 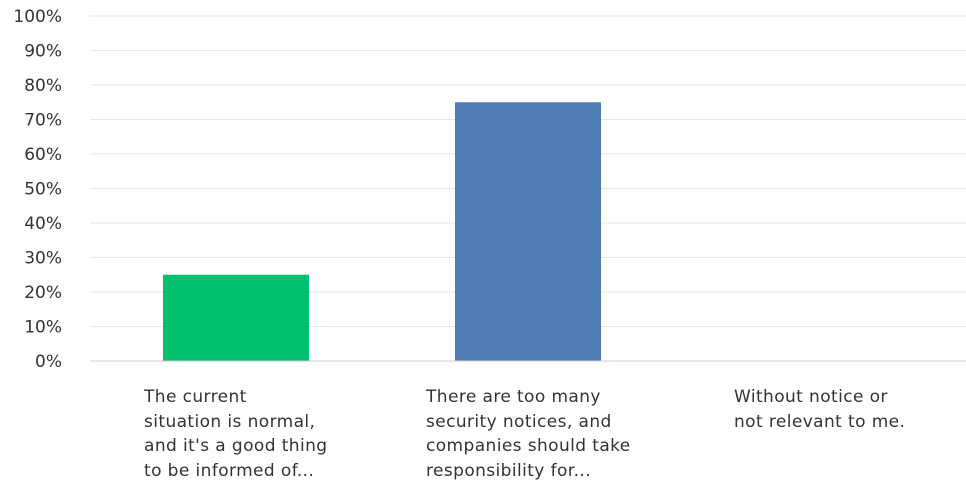 I want to click on y-tick-label: 10%, so click(x=43, y=328).